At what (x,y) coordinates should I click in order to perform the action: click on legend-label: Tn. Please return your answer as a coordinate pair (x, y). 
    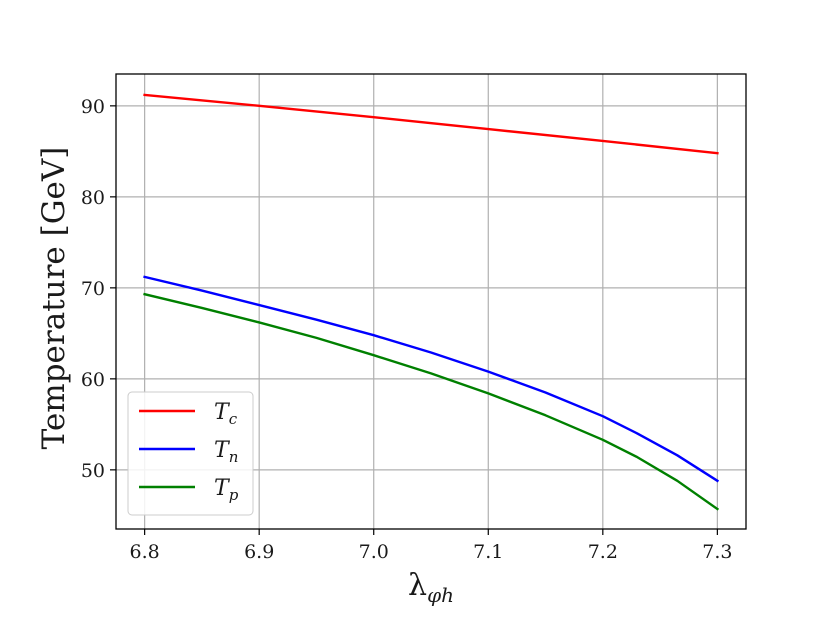
    Looking at the image, I should click on (226, 452).